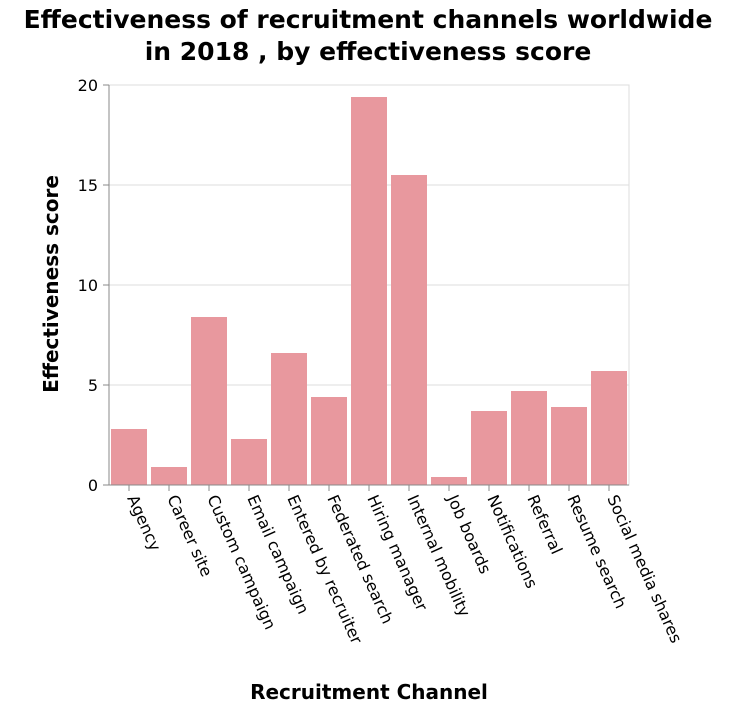 The height and width of the screenshot is (718, 736). Describe the element at coordinates (369, 692) in the screenshot. I see `x-axis-title: Recruitment Channel` at that location.